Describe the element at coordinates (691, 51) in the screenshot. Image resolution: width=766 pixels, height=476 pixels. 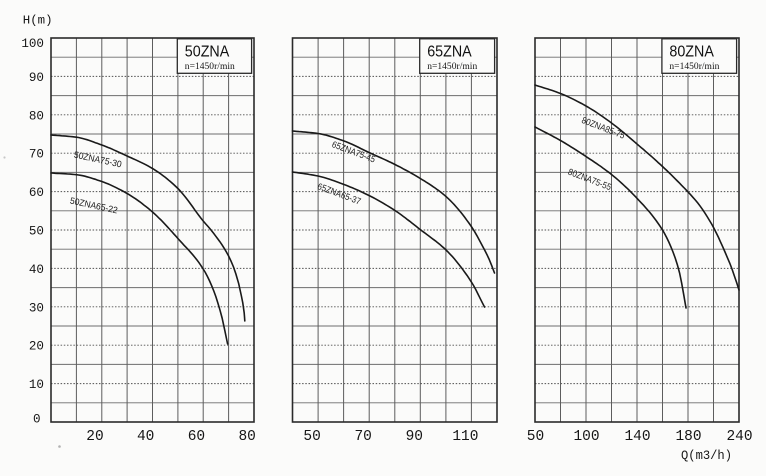
I see `svg-text: 80ZNA` at that location.